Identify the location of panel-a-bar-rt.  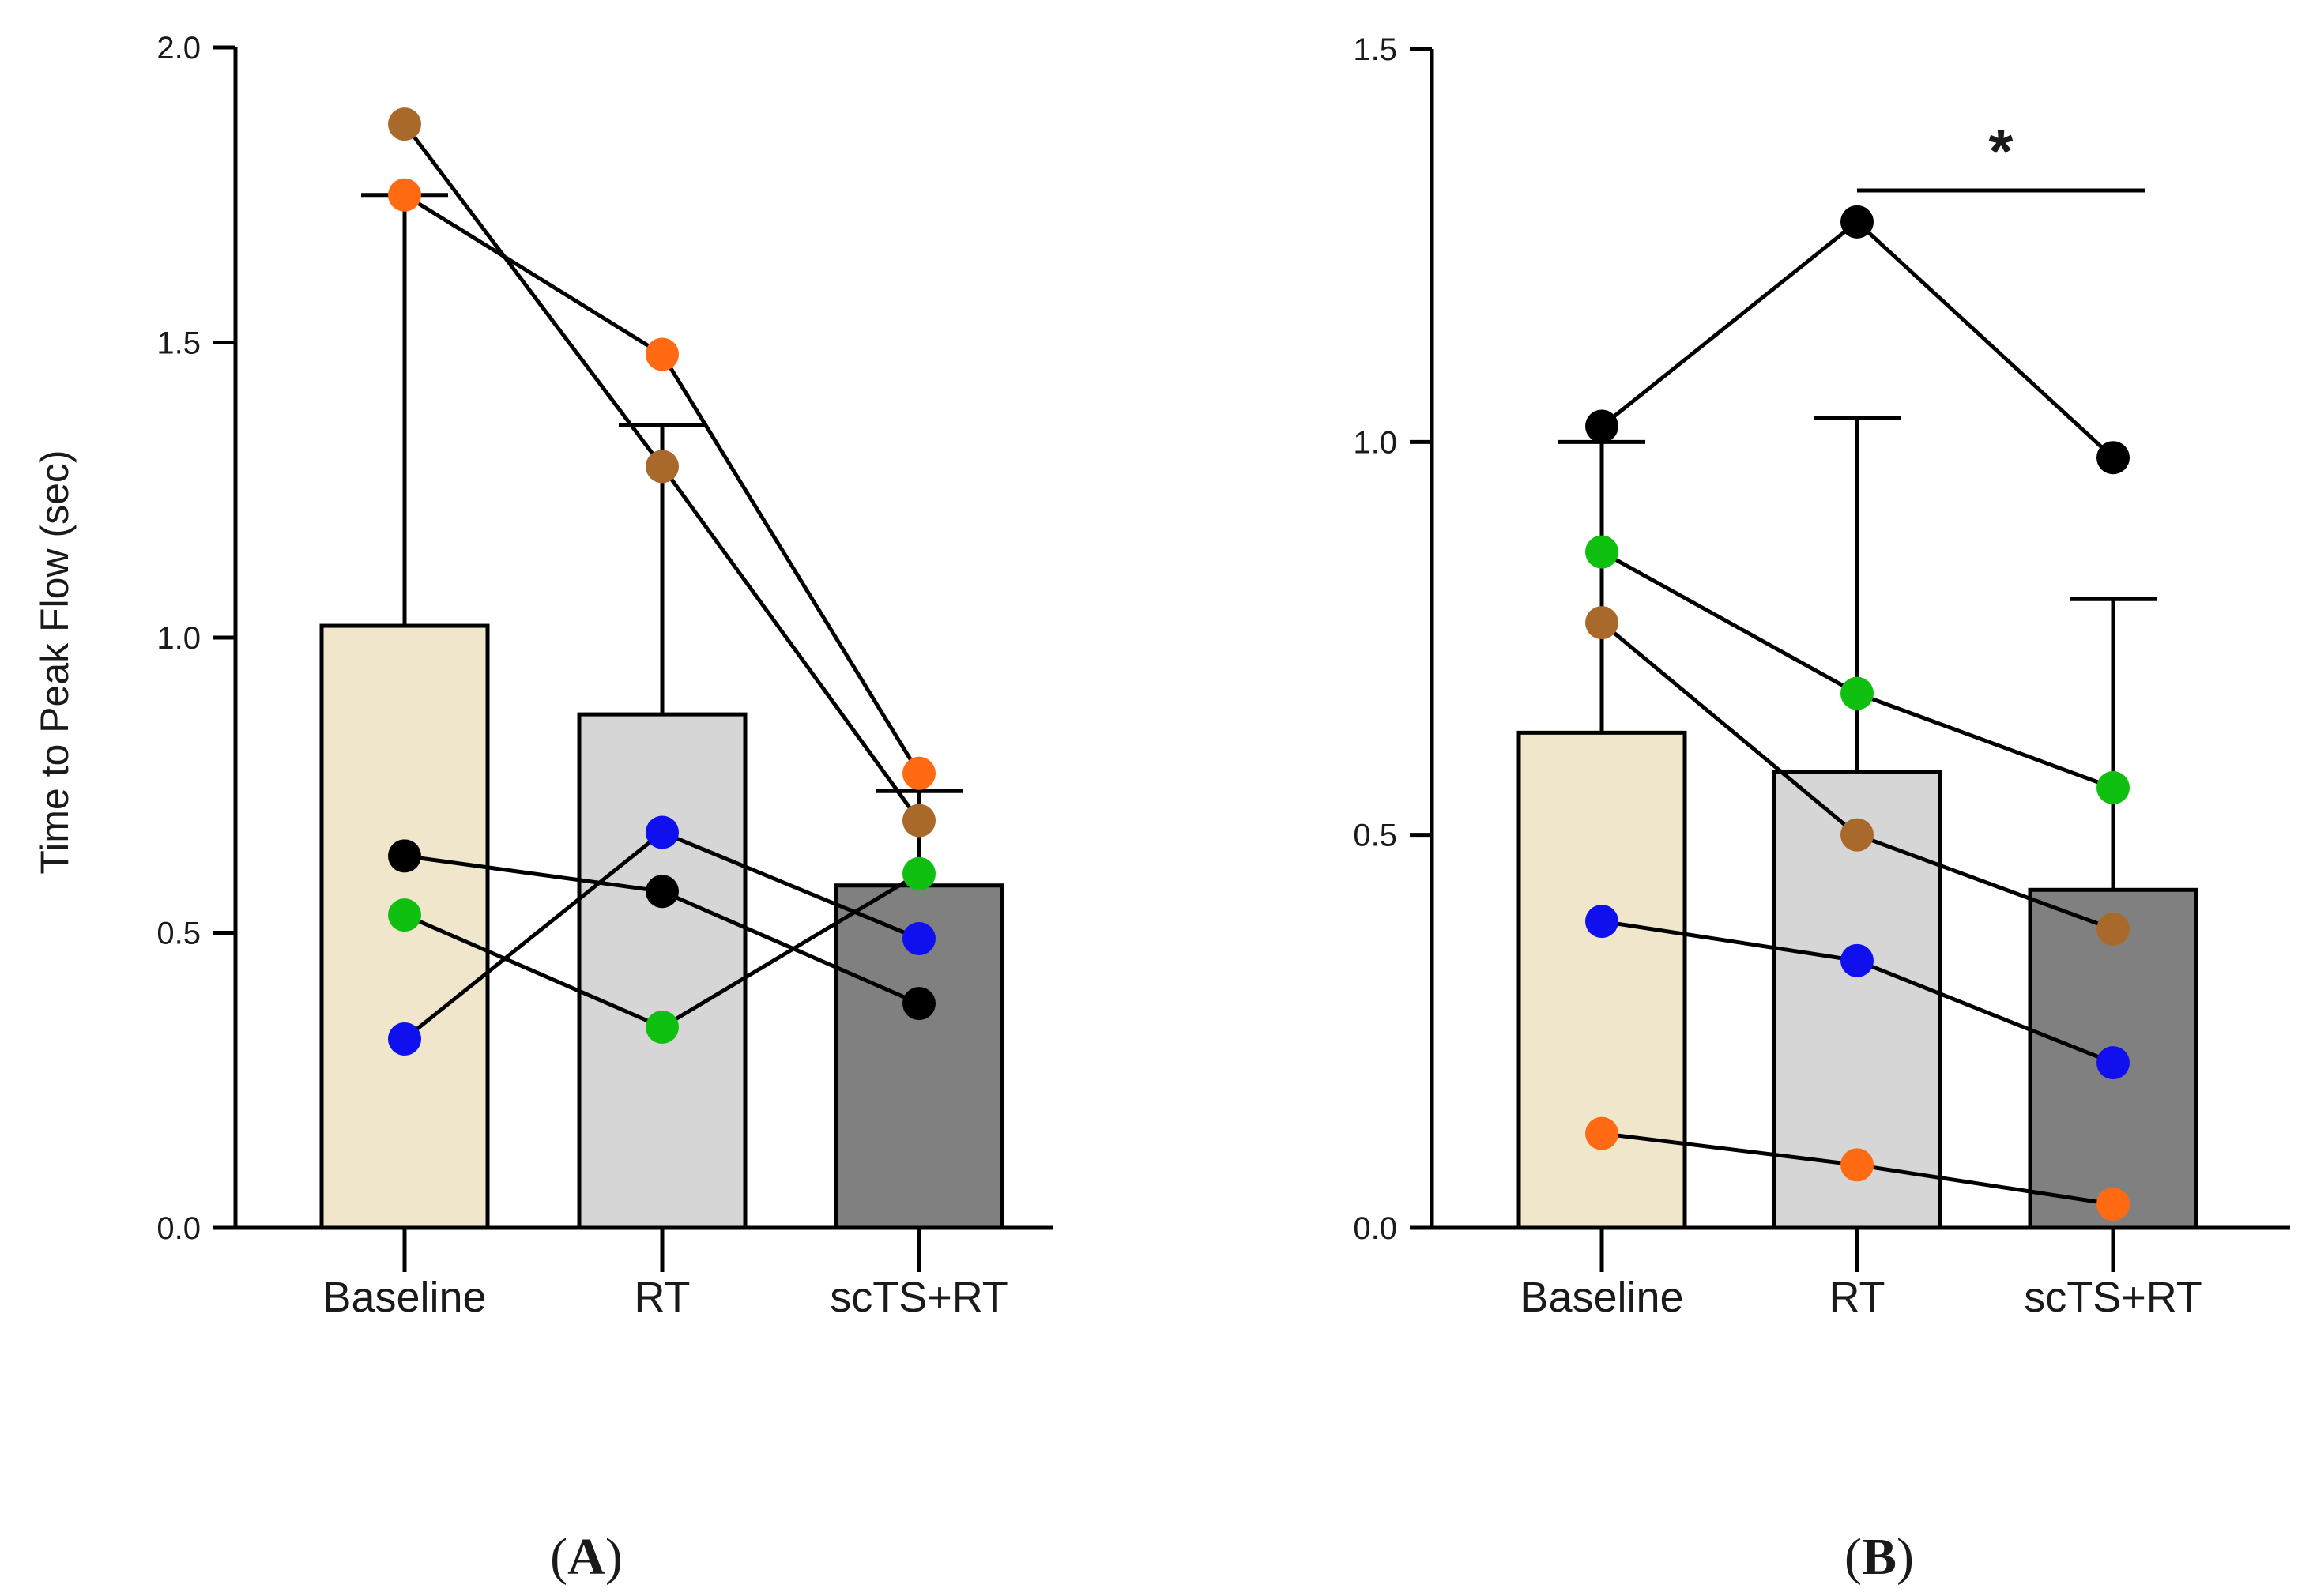
(663, 971).